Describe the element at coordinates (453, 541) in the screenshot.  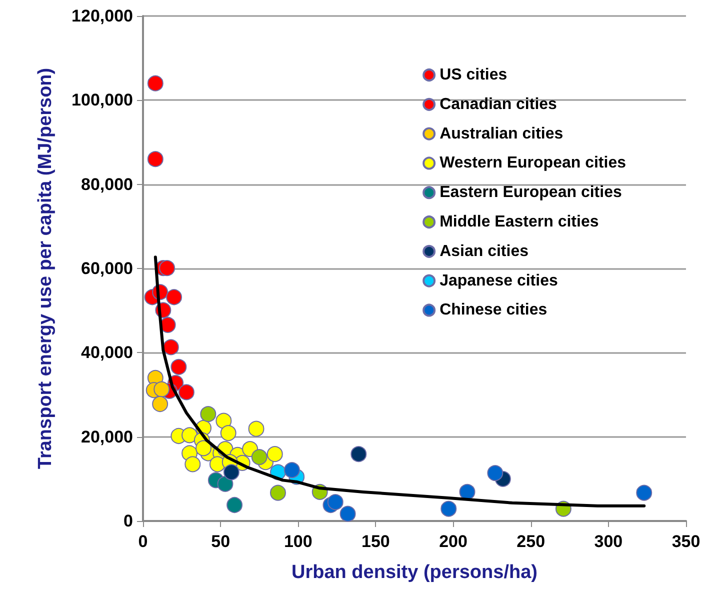
I see `x-tick-label: 200` at that location.